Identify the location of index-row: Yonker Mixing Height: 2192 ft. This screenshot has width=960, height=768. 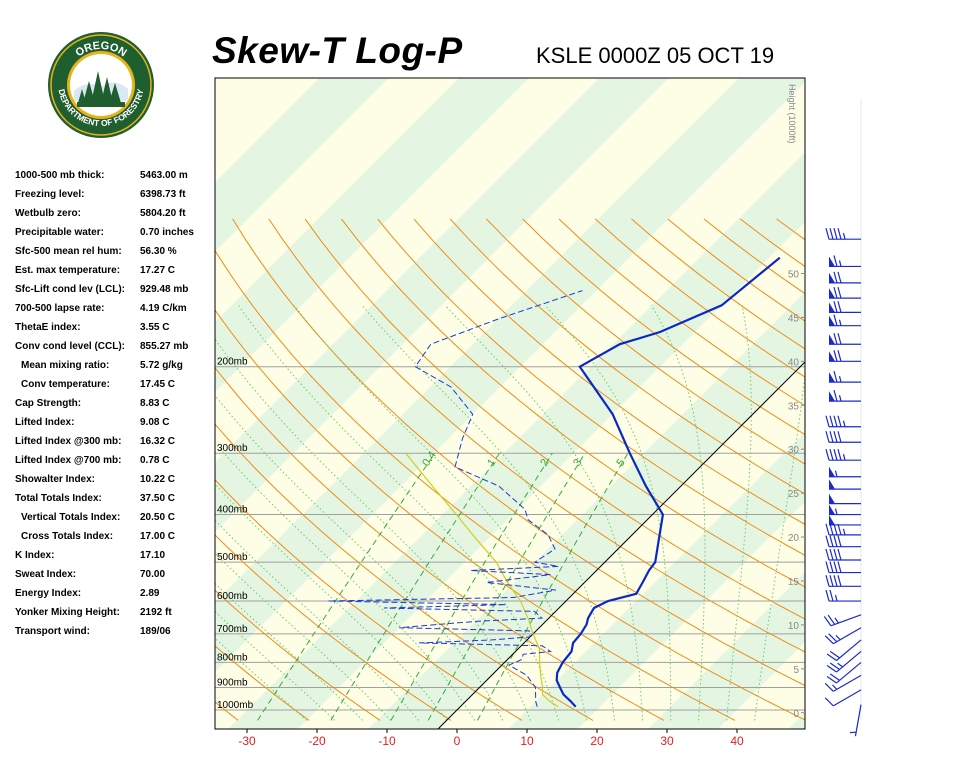
(115, 612).